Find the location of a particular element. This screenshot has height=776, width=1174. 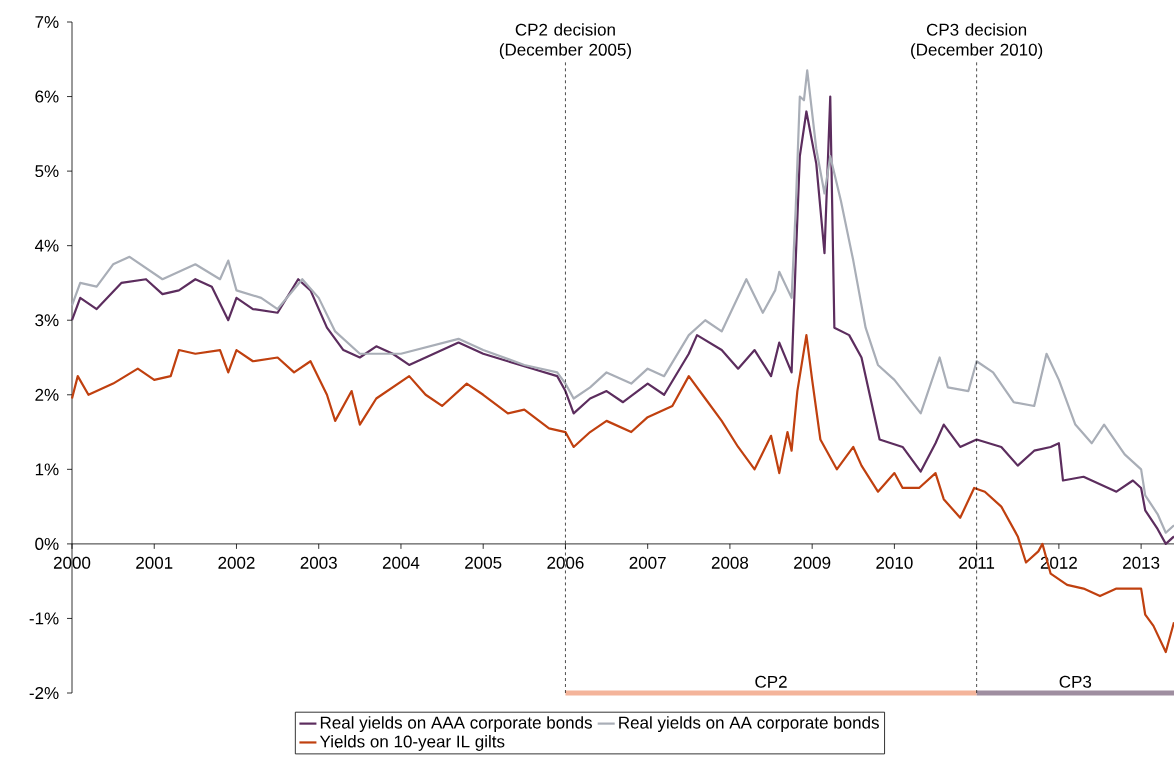

x-tick-label: 2010 is located at coordinates (894, 562).